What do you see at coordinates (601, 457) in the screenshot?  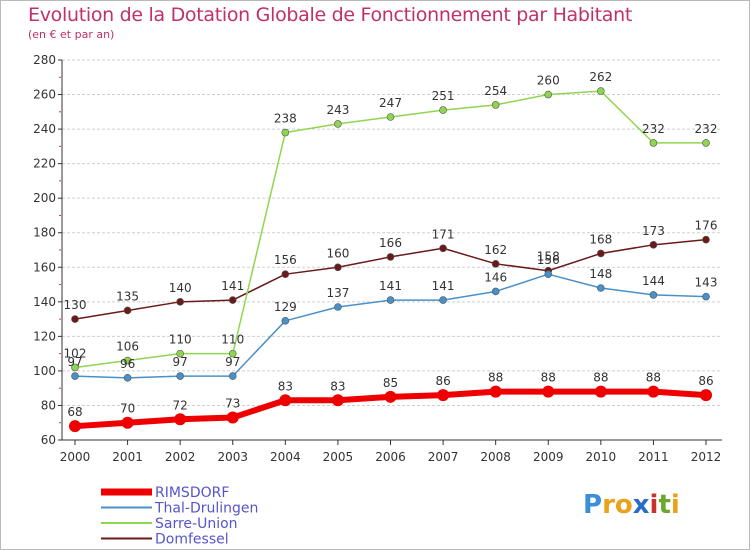 I see `x-tick-label: 2010` at bounding box center [601, 457].